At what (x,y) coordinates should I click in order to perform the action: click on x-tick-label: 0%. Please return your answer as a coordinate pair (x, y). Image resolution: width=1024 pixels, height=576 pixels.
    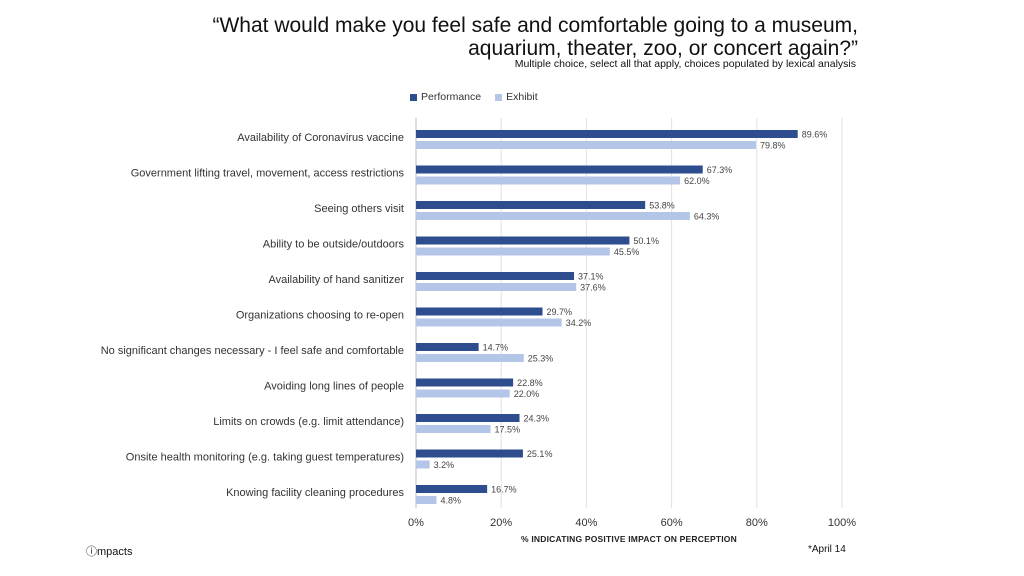
    Looking at the image, I should click on (416, 523).